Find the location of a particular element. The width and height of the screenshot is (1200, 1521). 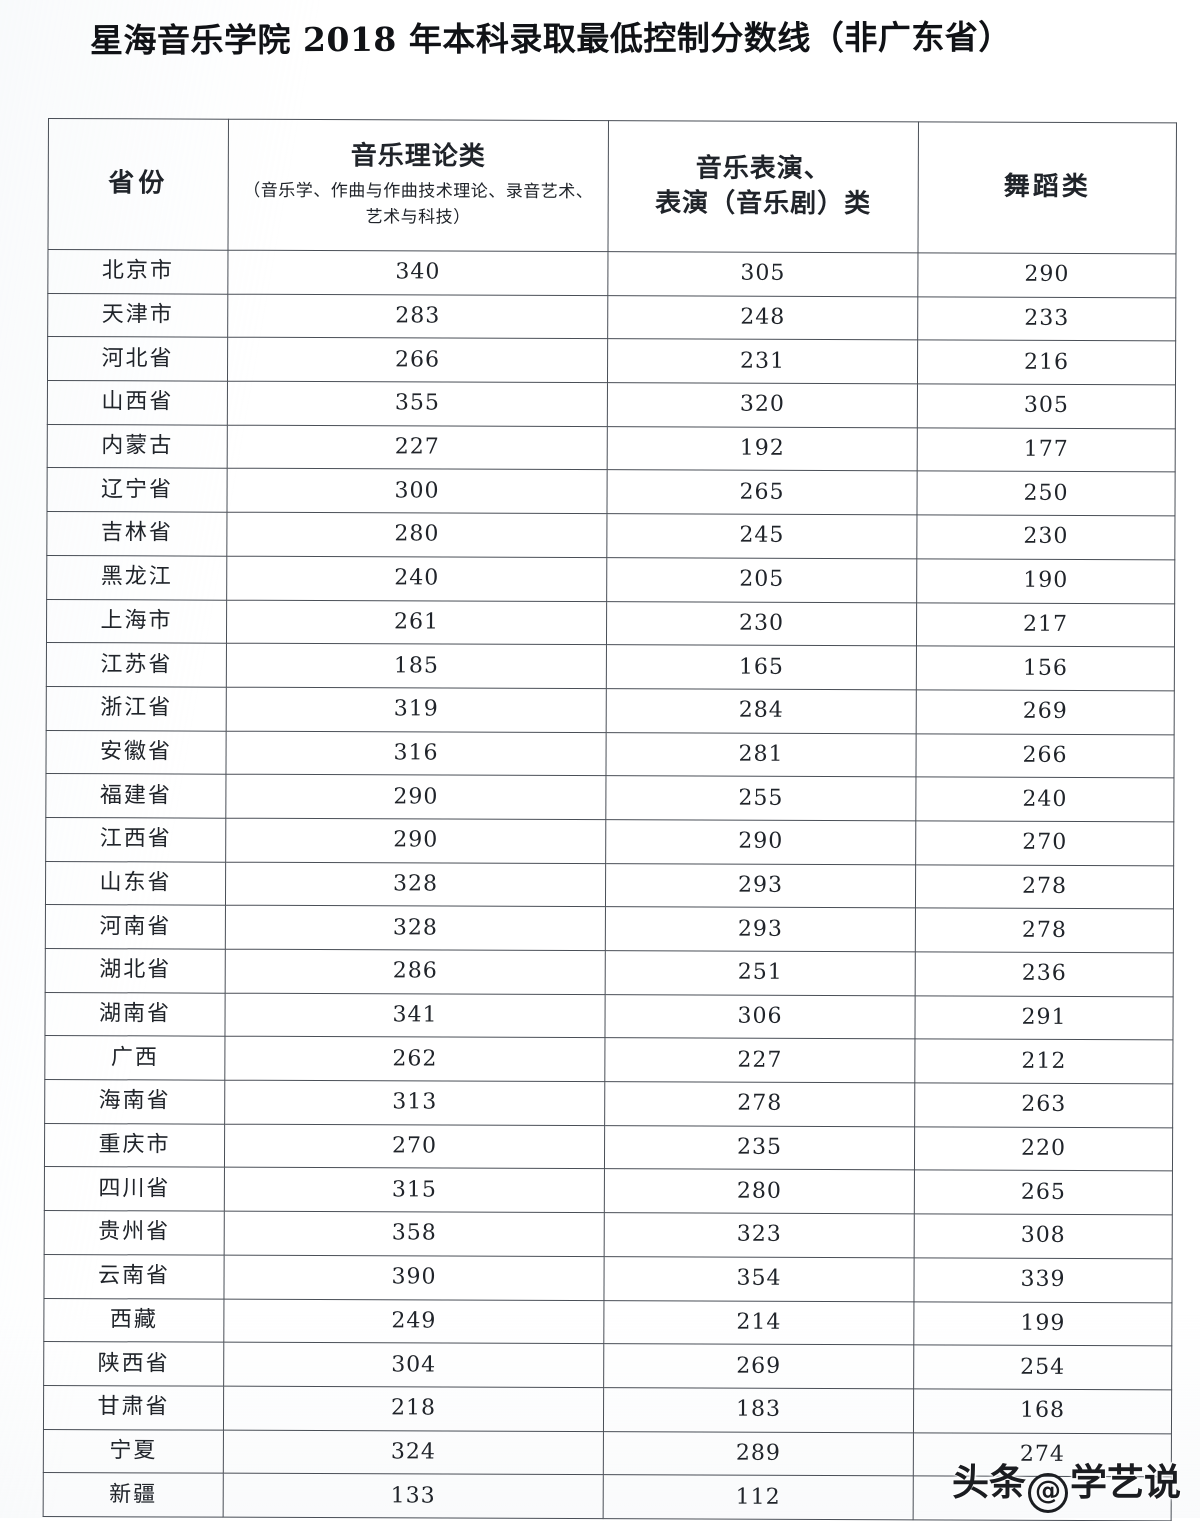

cell-music-performance: 280 is located at coordinates (759, 1191).